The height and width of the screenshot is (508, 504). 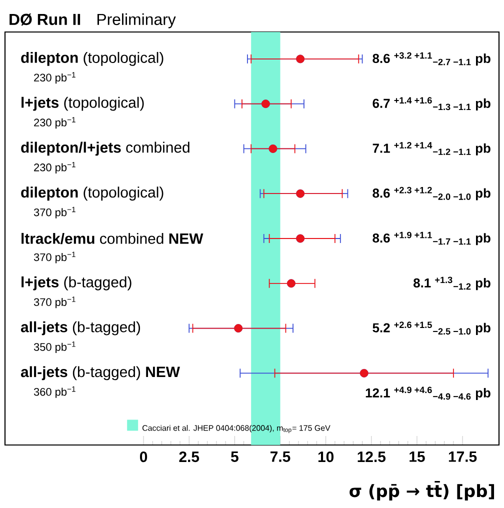 I want to click on x-tick-label: 0, so click(x=144, y=457).